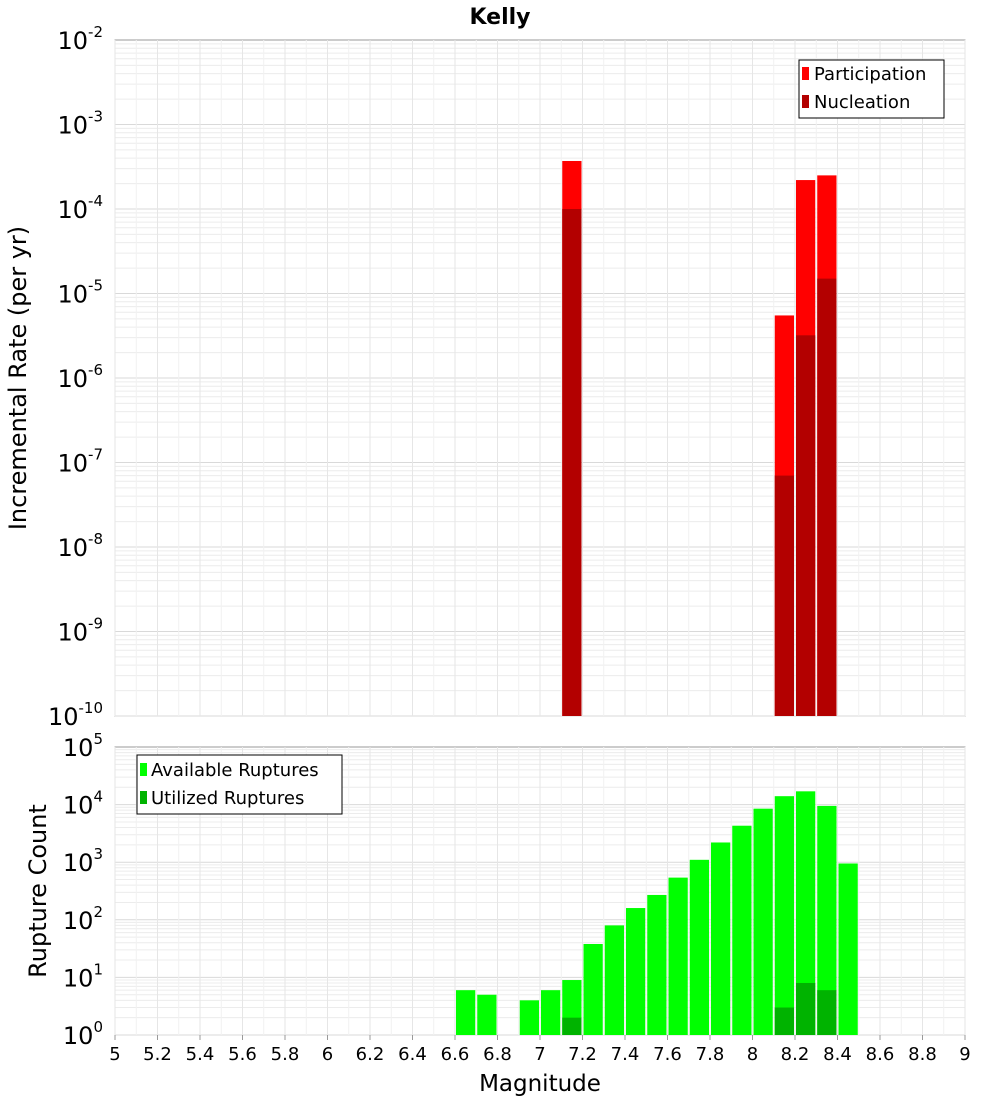  Describe the element at coordinates (143, 769) in the screenshot. I see `available-ruptures-legend-swatch` at that location.